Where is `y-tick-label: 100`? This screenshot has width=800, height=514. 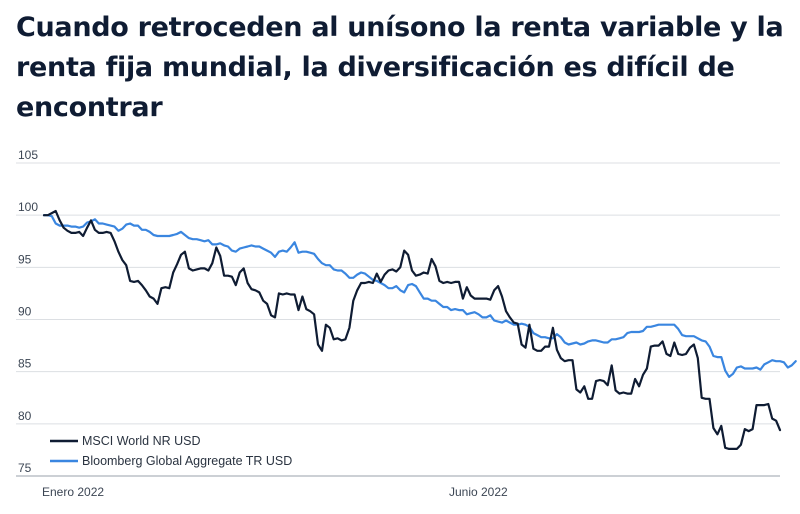
y-tick-label: 100 is located at coordinates (28, 207).